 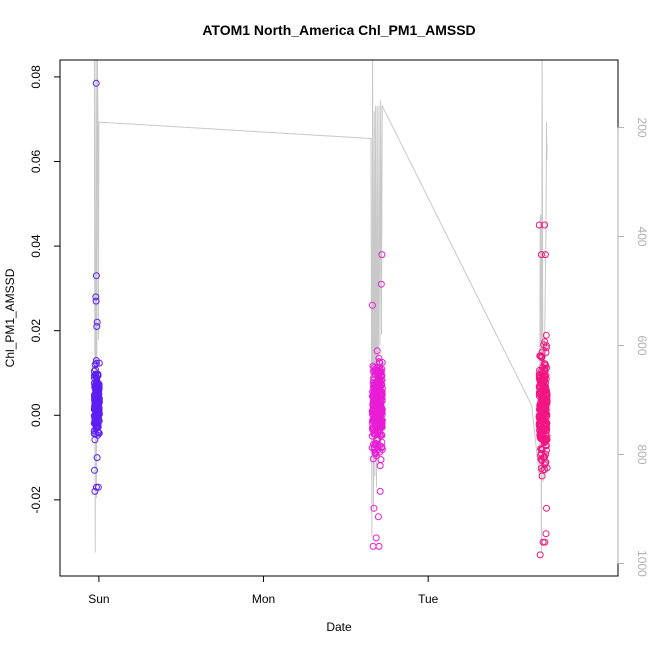 What do you see at coordinates (642, 237) in the screenshot?
I see `y2-tick-label: 400` at bounding box center [642, 237].